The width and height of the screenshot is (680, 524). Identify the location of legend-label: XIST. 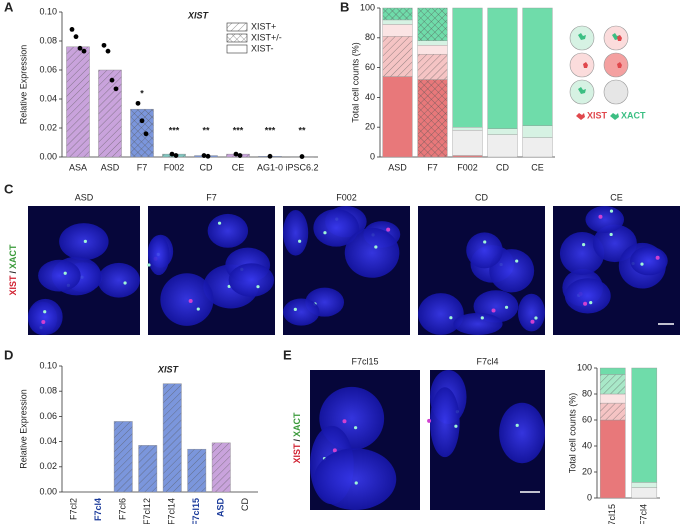
(597, 115).